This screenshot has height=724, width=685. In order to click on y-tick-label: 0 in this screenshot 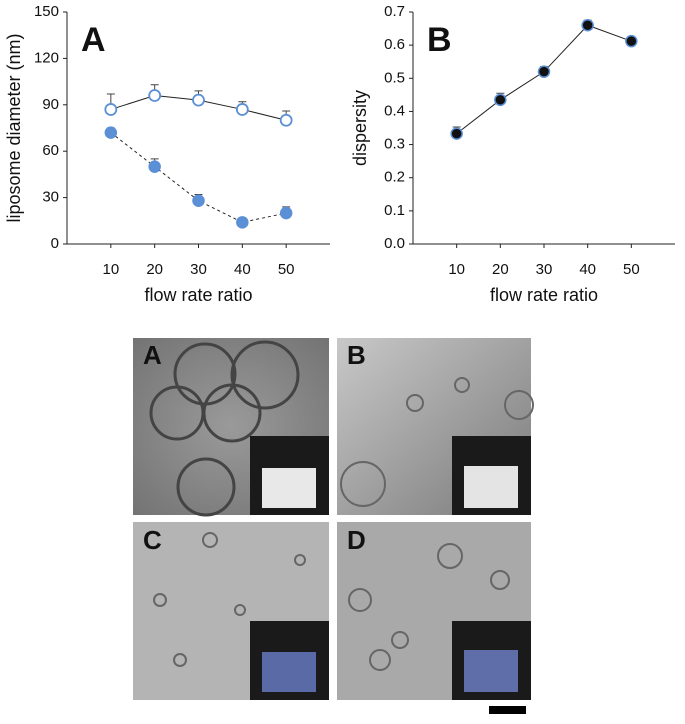, I will do `click(55, 243)`.